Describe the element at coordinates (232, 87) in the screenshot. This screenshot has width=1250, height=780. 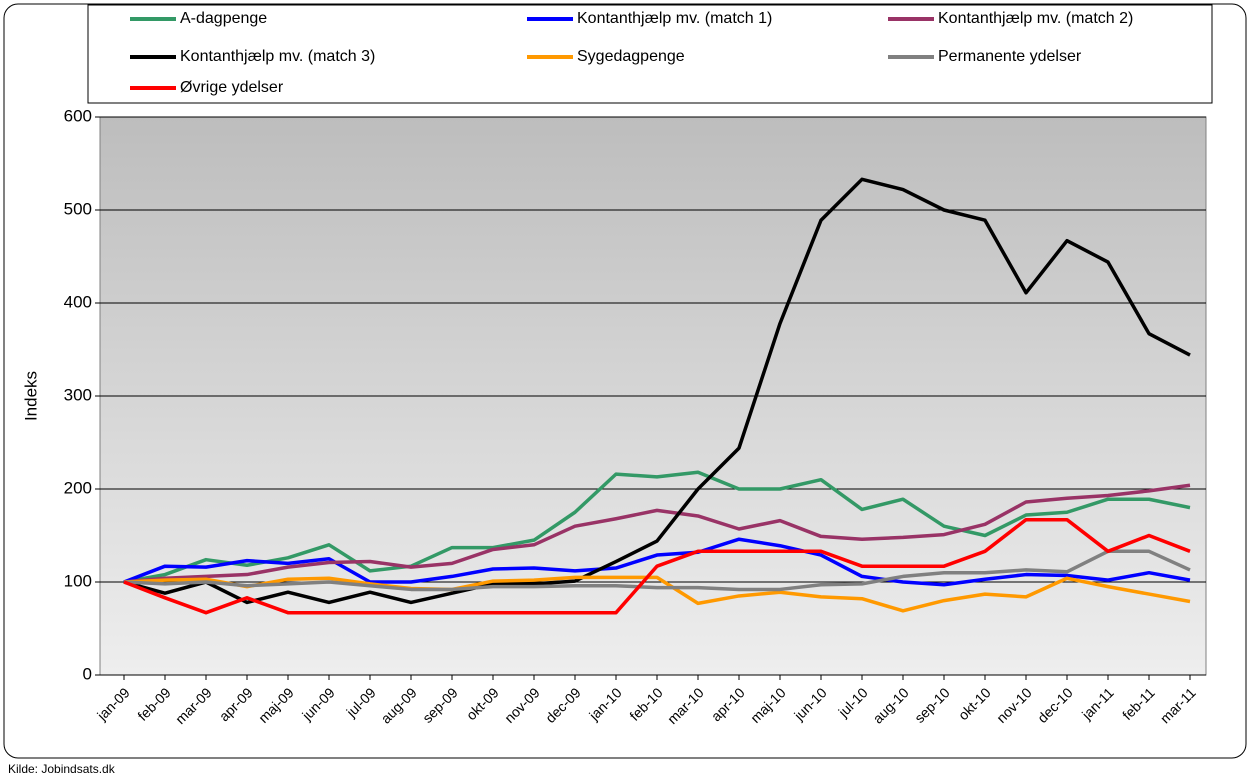
I see `legend-label: Øvrige ydelser` at that location.